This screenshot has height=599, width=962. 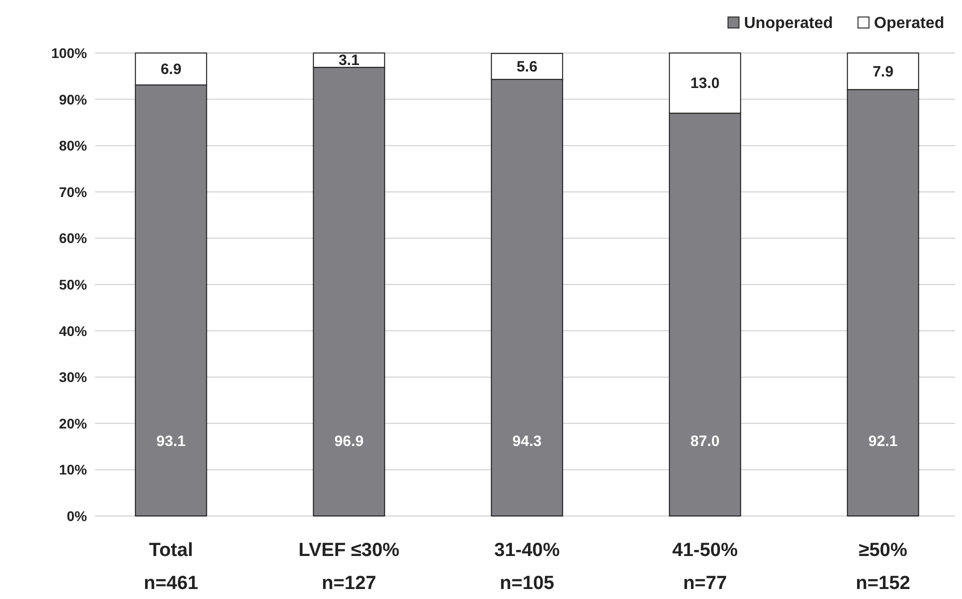 I want to click on data-label: 3.1, so click(x=349, y=61).